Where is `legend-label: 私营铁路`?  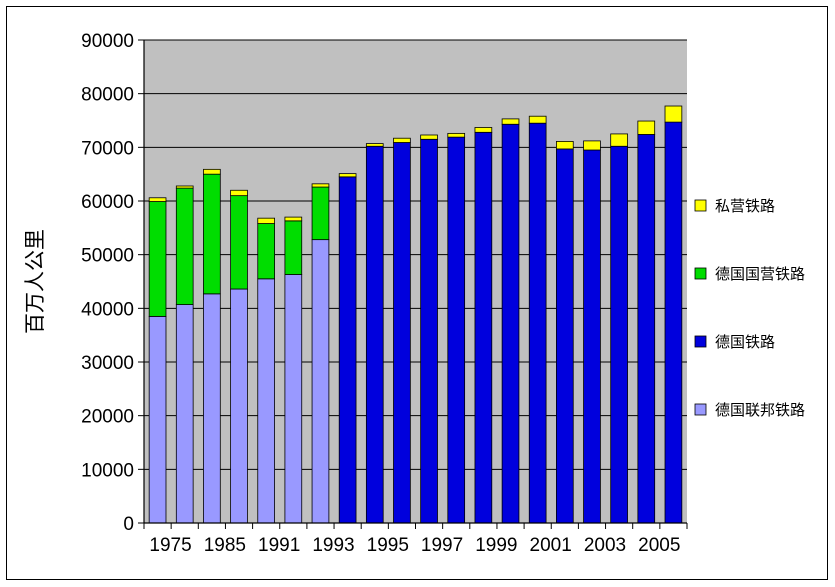 legend-label: 私营铁路 is located at coordinates (745, 206).